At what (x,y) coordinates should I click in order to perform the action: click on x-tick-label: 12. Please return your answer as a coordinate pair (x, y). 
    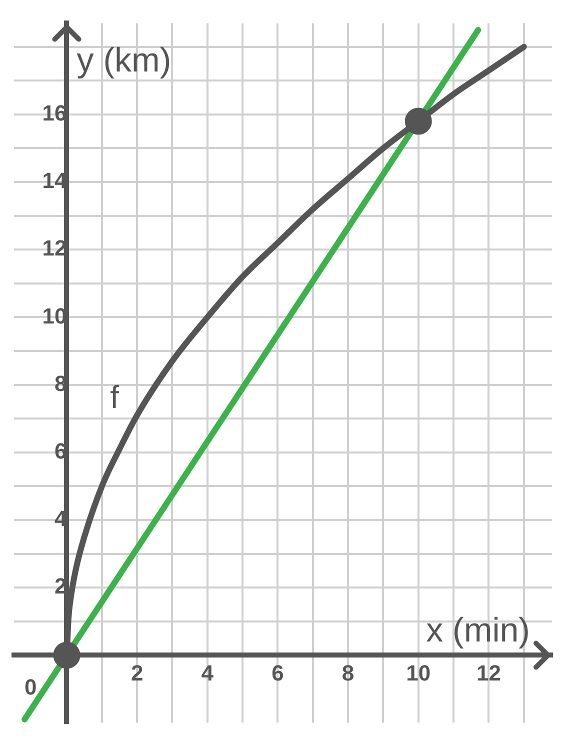
    Looking at the image, I should click on (488, 673).